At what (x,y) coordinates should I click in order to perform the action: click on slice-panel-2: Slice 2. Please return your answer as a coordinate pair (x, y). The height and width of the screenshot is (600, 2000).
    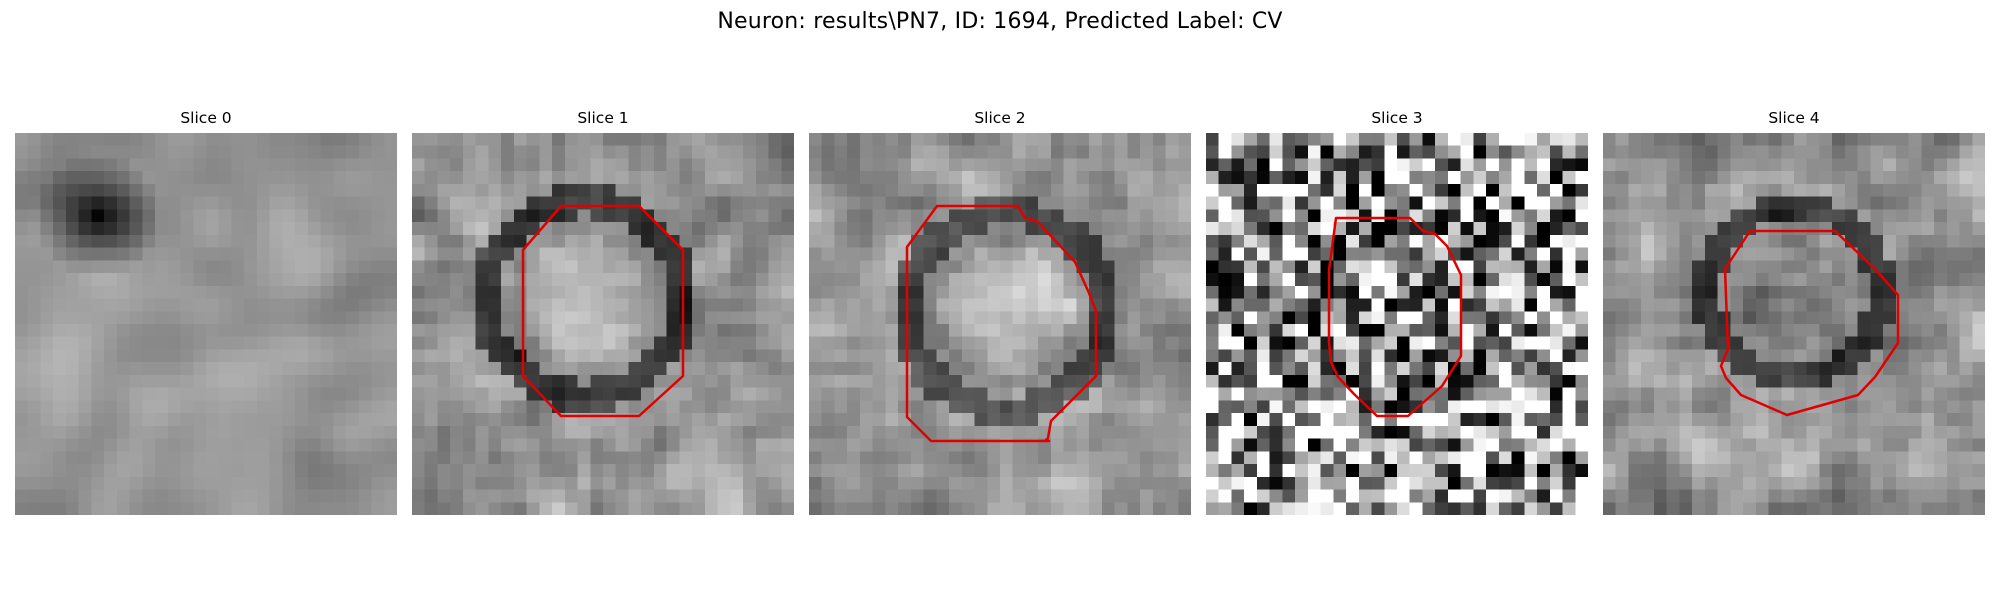
    Looking at the image, I should click on (1000, 311).